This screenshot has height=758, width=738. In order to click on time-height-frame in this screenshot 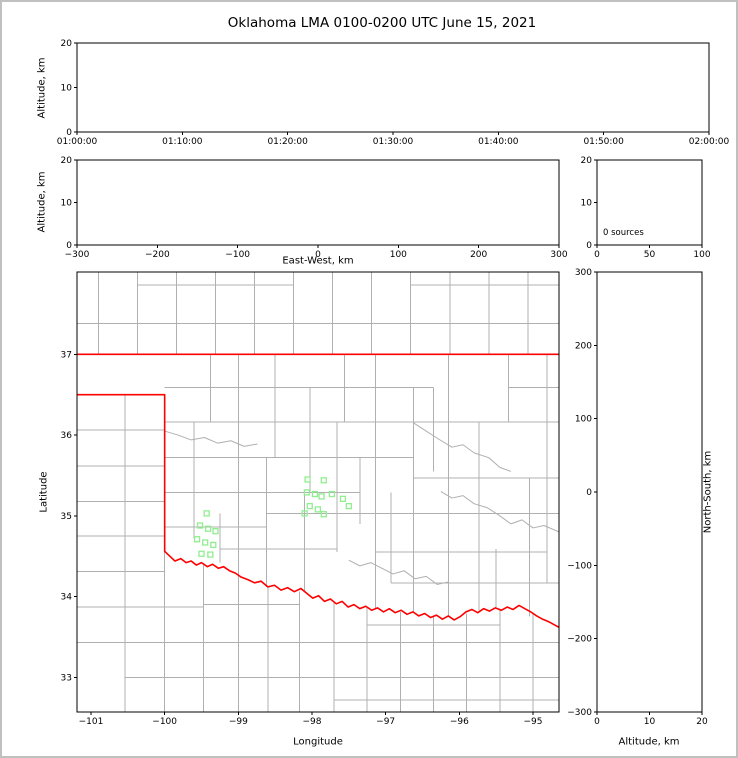, I will do `click(393, 87)`.